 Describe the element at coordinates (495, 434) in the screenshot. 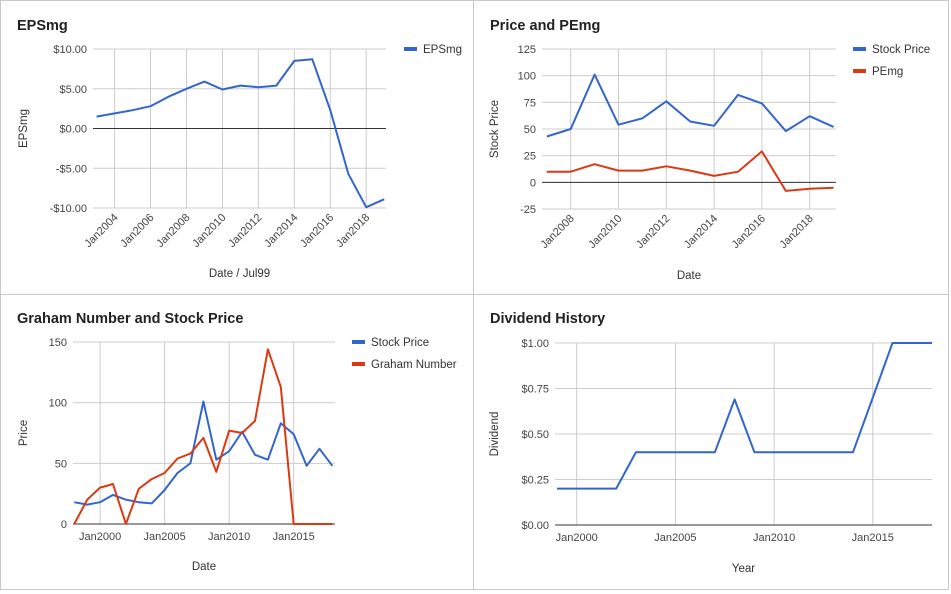

I see `y-axis-title: Dividend` at that location.